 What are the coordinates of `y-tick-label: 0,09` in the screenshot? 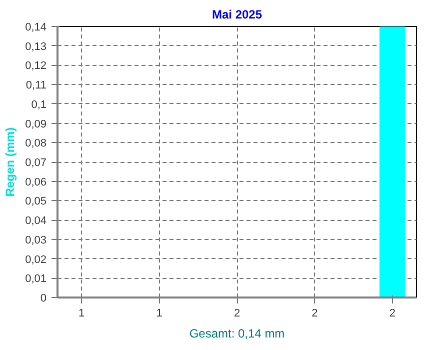 It's located at (36, 124).